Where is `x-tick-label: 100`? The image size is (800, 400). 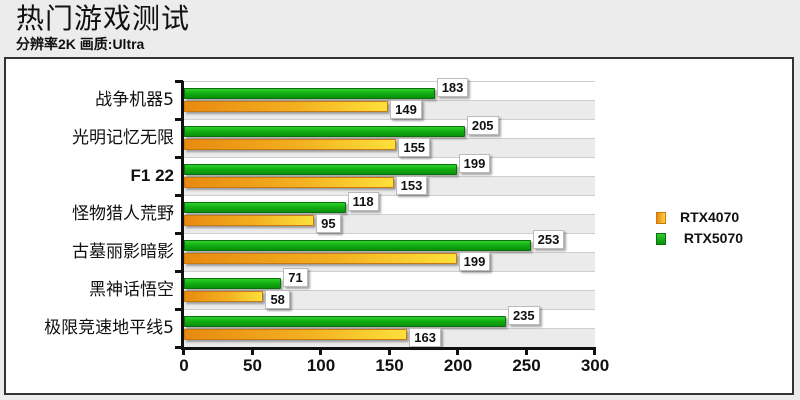
x-tick-label: 100 is located at coordinates (321, 365).